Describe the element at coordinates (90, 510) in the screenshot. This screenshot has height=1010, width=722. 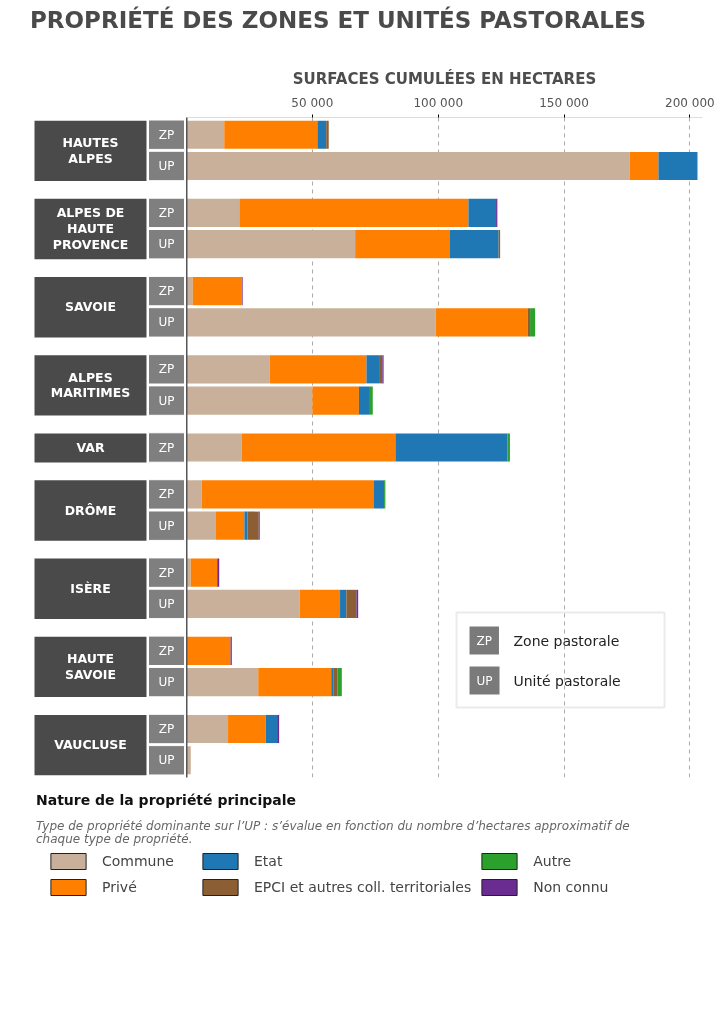
I see `category-label: DRÔME` at that location.